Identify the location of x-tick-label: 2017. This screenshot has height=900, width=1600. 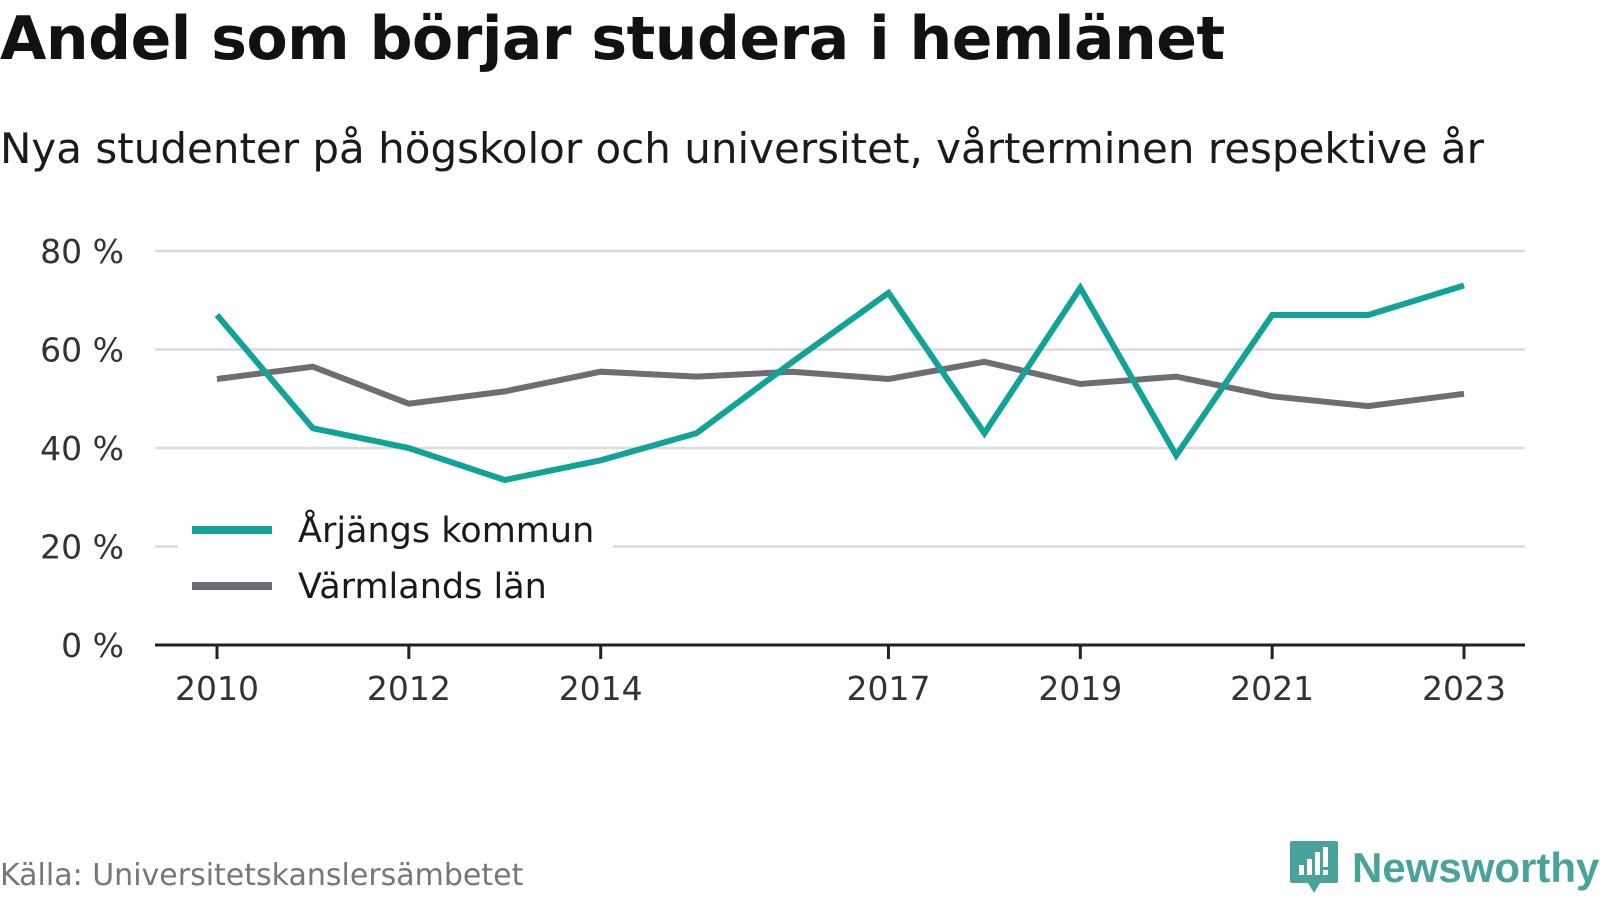
(888, 688).